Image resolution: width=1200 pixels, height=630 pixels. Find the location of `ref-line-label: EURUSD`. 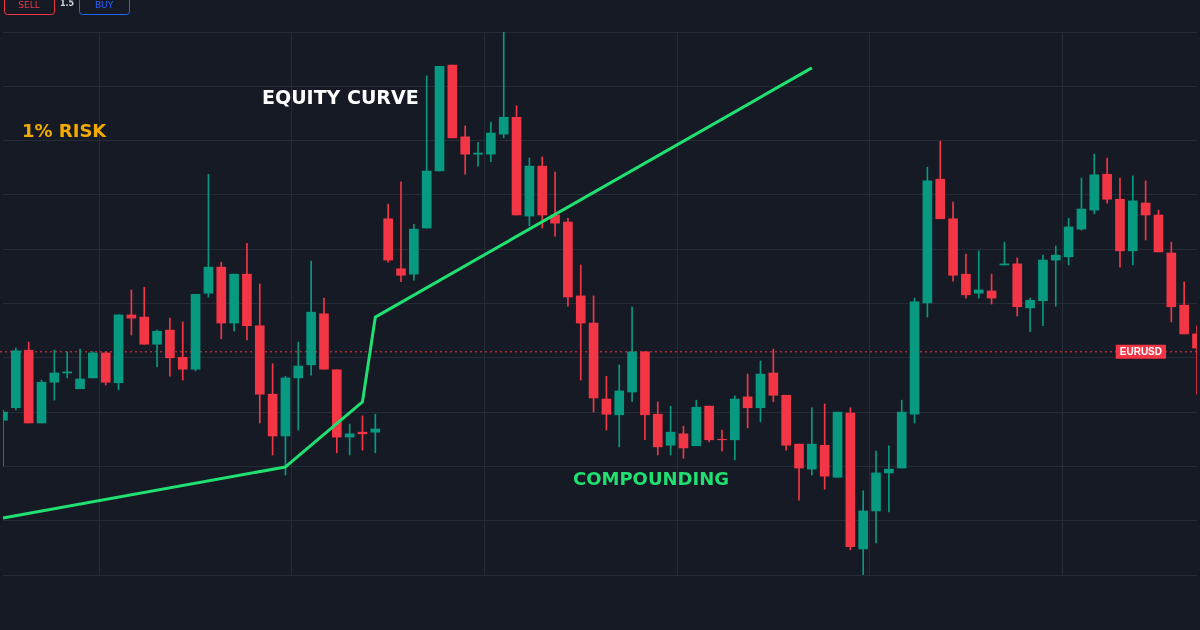

ref-line-label: EURUSD is located at coordinates (1141, 351).